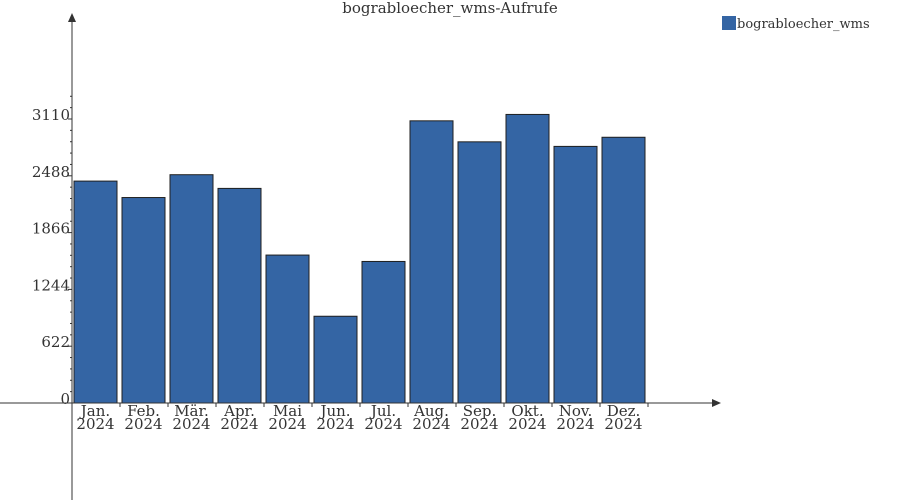 This screenshot has width=900, height=500. What do you see at coordinates (575, 417) in the screenshot?
I see `x-tick-label-11: Nov. 2024` at bounding box center [575, 417].